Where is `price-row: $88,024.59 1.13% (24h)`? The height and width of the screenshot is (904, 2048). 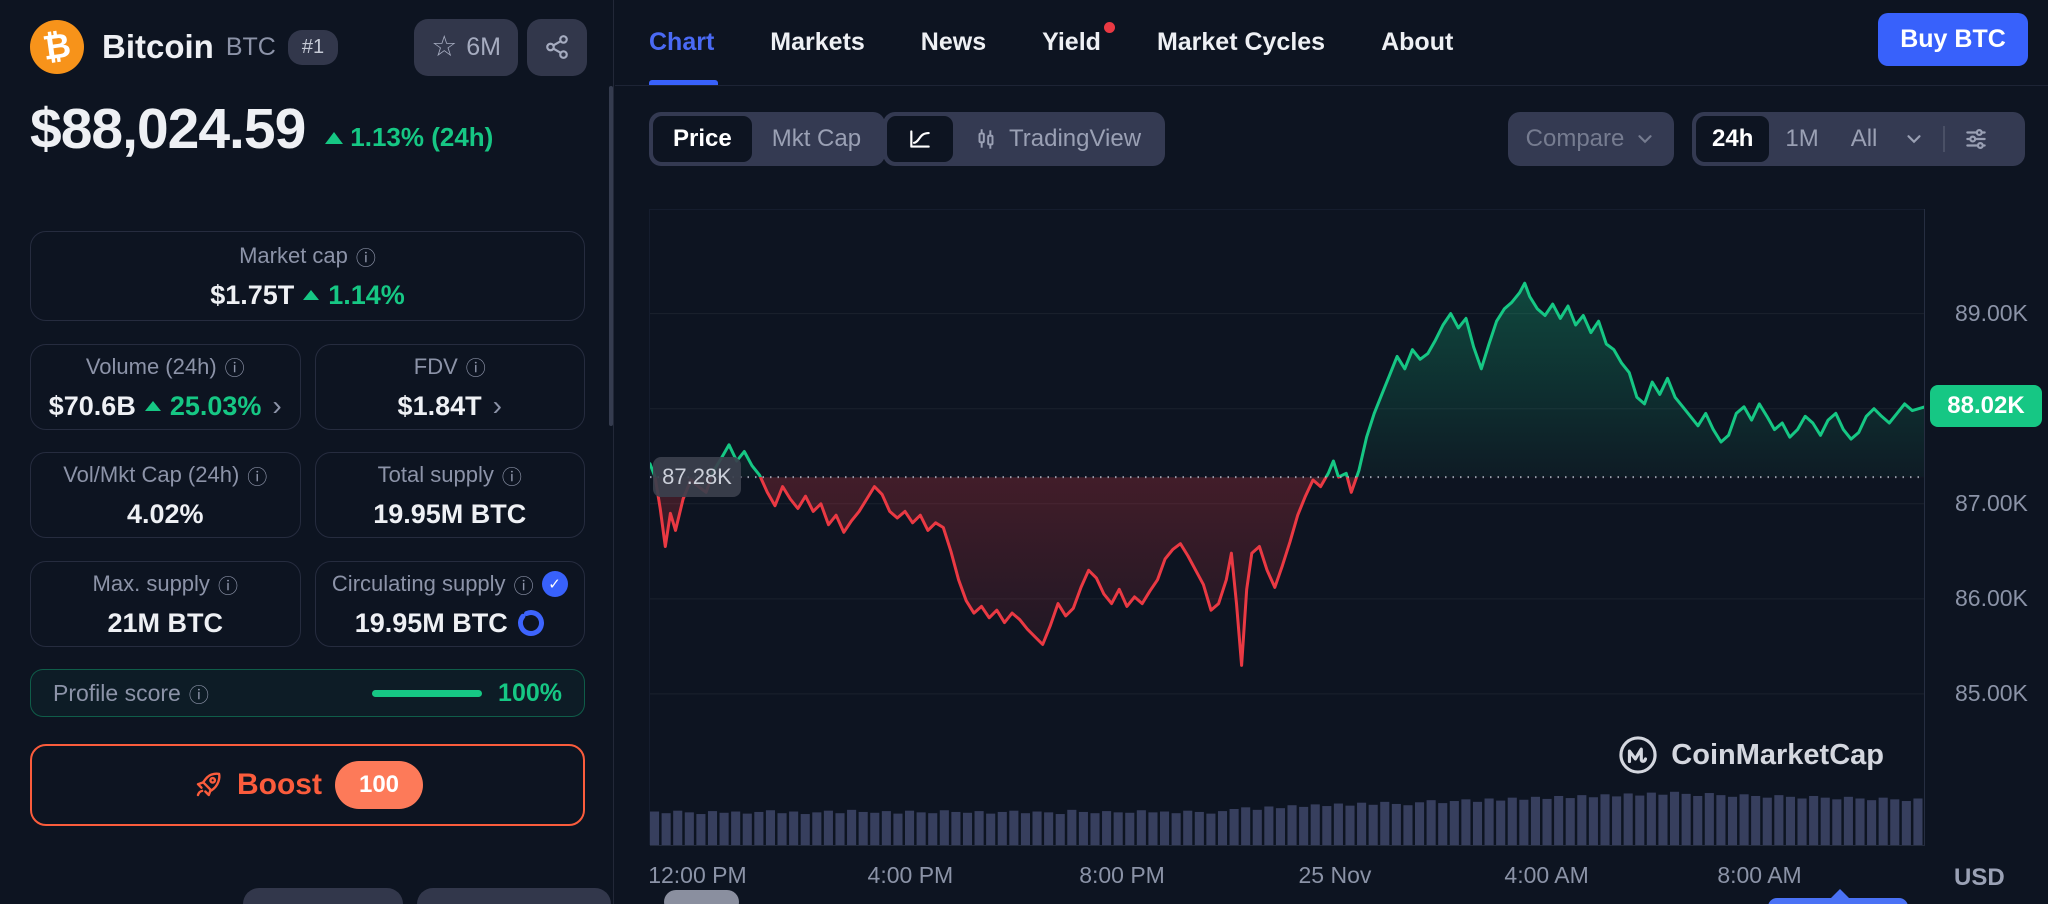 price-row: $88,024.59 1.13% (24h) is located at coordinates (261, 129).